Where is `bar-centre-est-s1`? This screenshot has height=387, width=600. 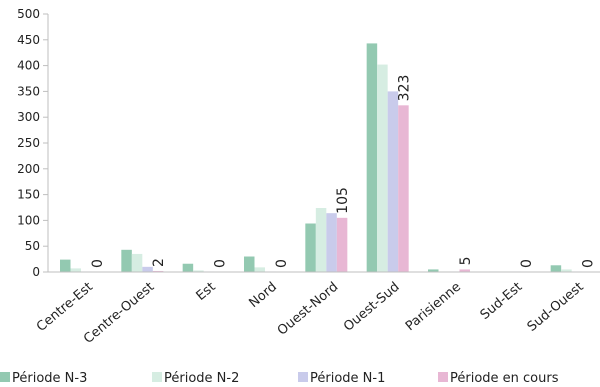 bar-centre-est-s1 is located at coordinates (65, 265).